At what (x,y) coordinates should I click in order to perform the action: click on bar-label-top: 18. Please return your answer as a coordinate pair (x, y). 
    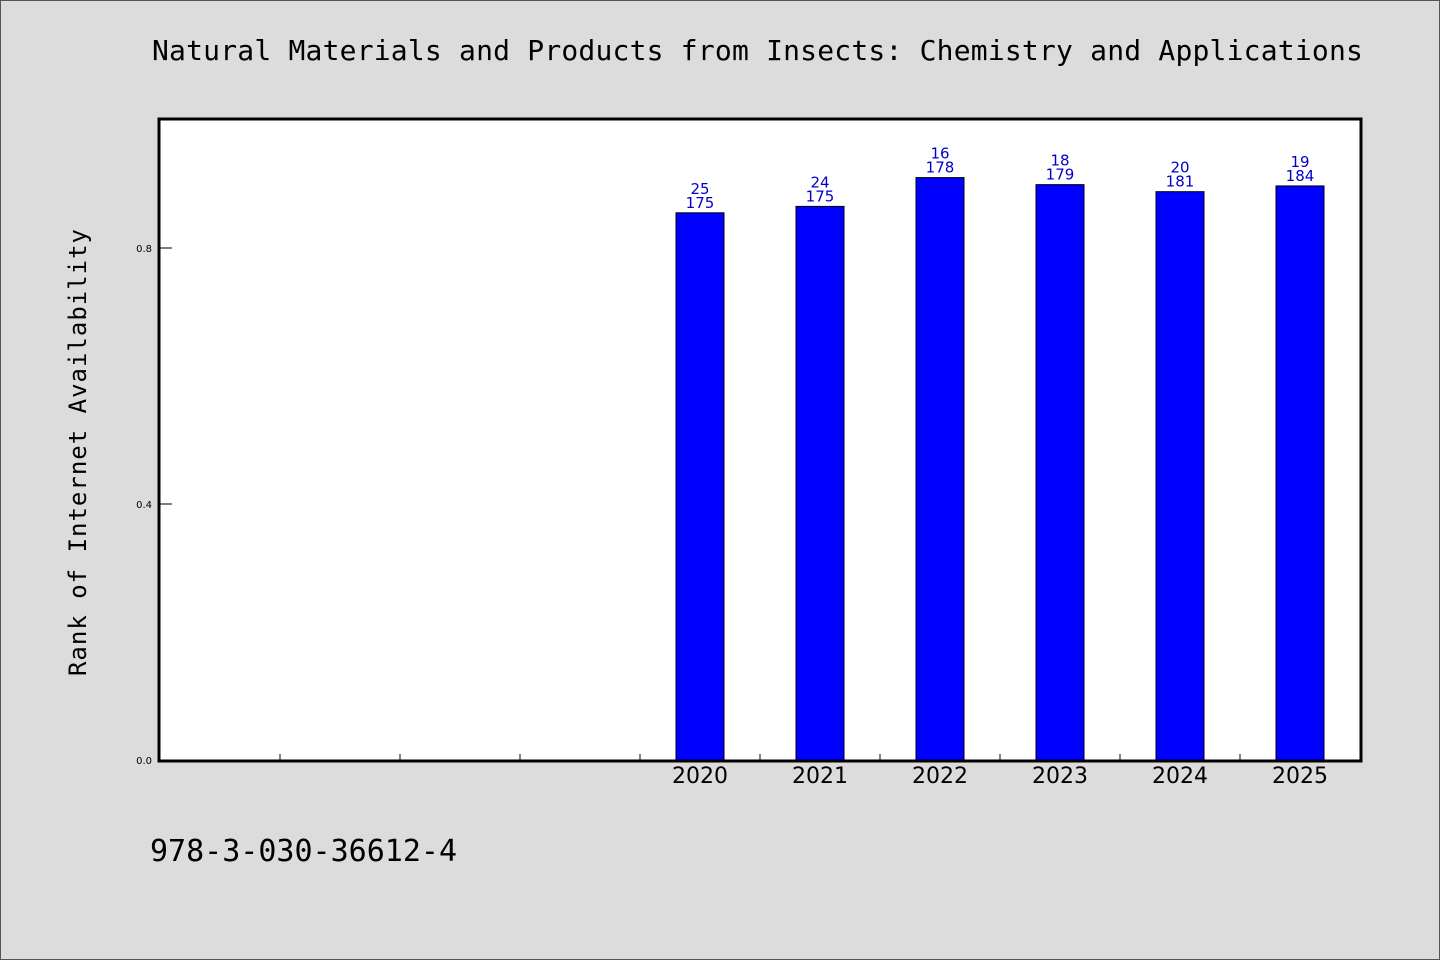
    Looking at the image, I should click on (1059, 161).